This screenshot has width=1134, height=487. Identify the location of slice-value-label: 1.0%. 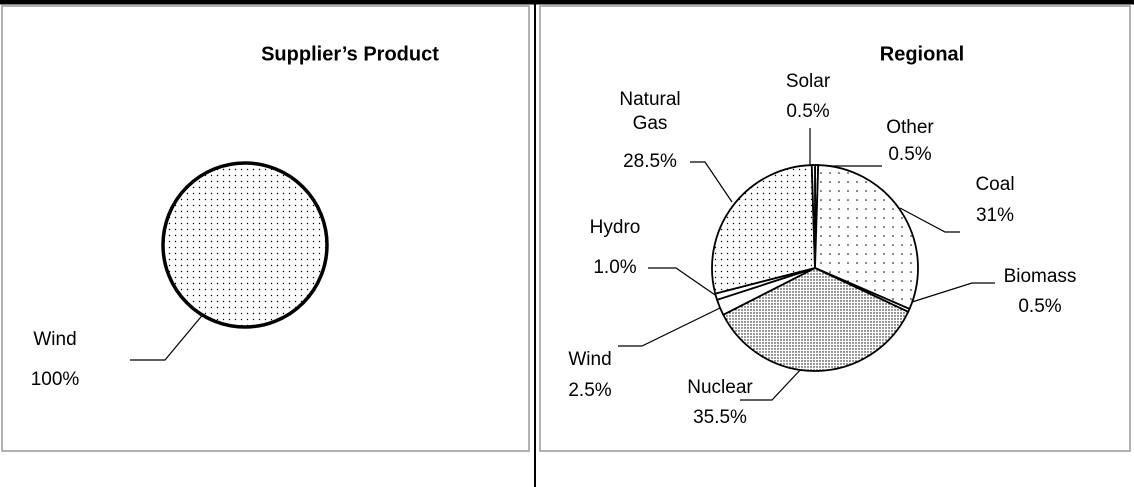
(615, 267).